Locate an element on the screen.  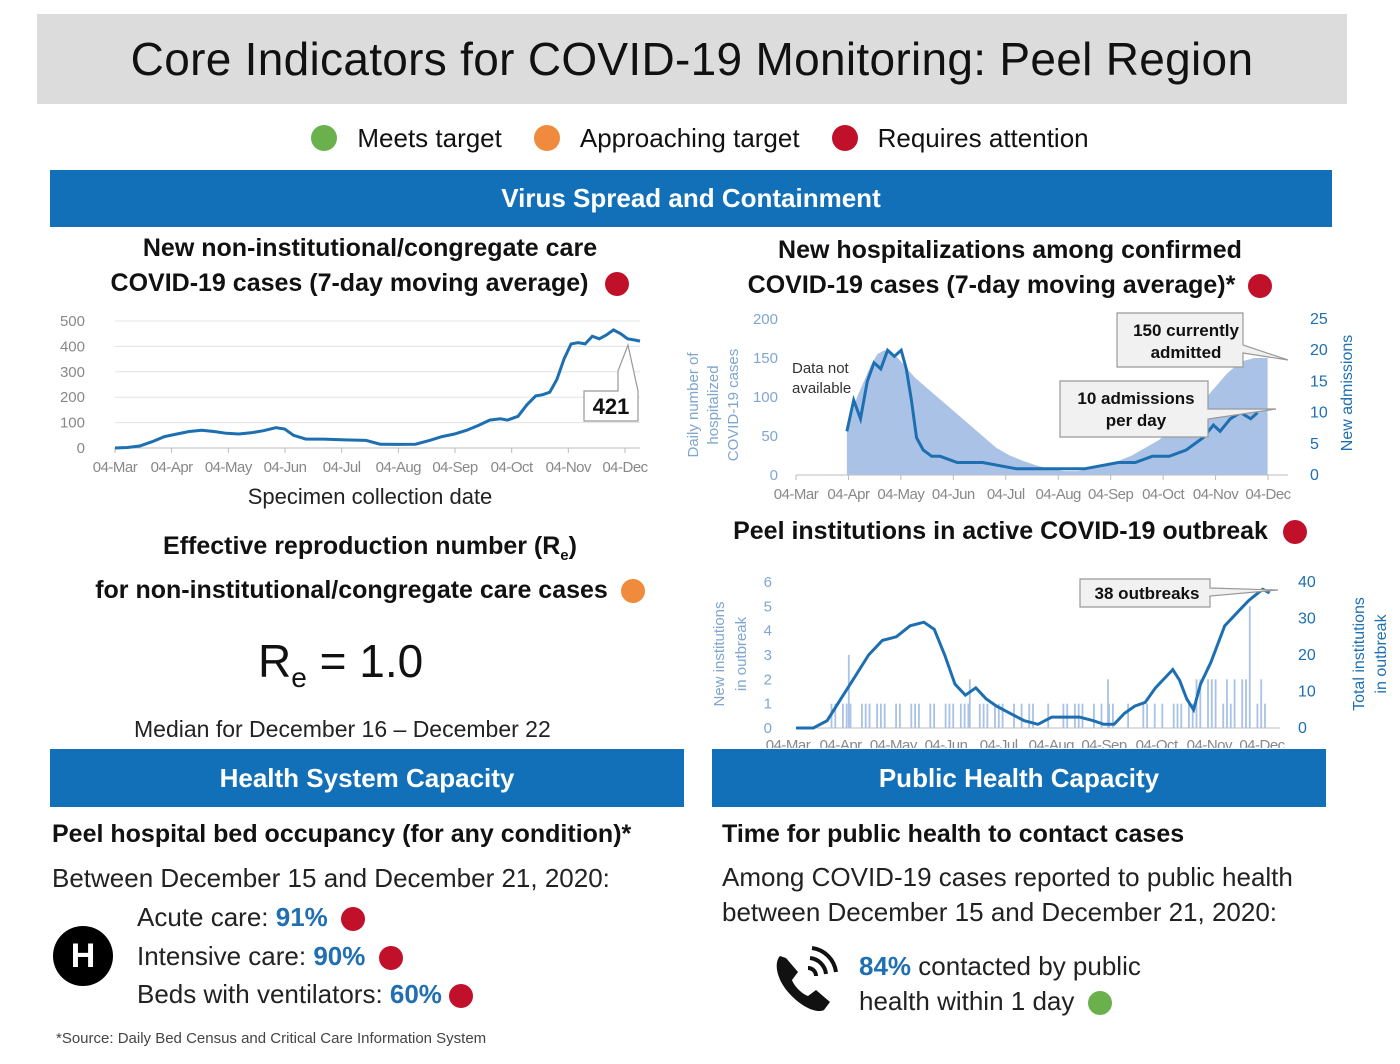
hosp-right-axis-label: New admissions is located at coordinates (1347, 393).